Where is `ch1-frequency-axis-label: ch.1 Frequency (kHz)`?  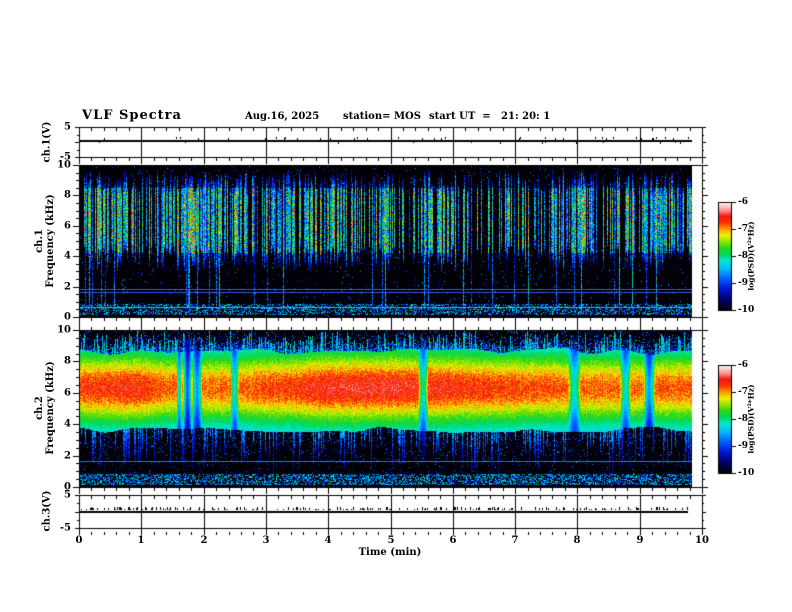
ch1-frequency-axis-label: ch.1 Frequency (kHz) is located at coordinates (45, 240).